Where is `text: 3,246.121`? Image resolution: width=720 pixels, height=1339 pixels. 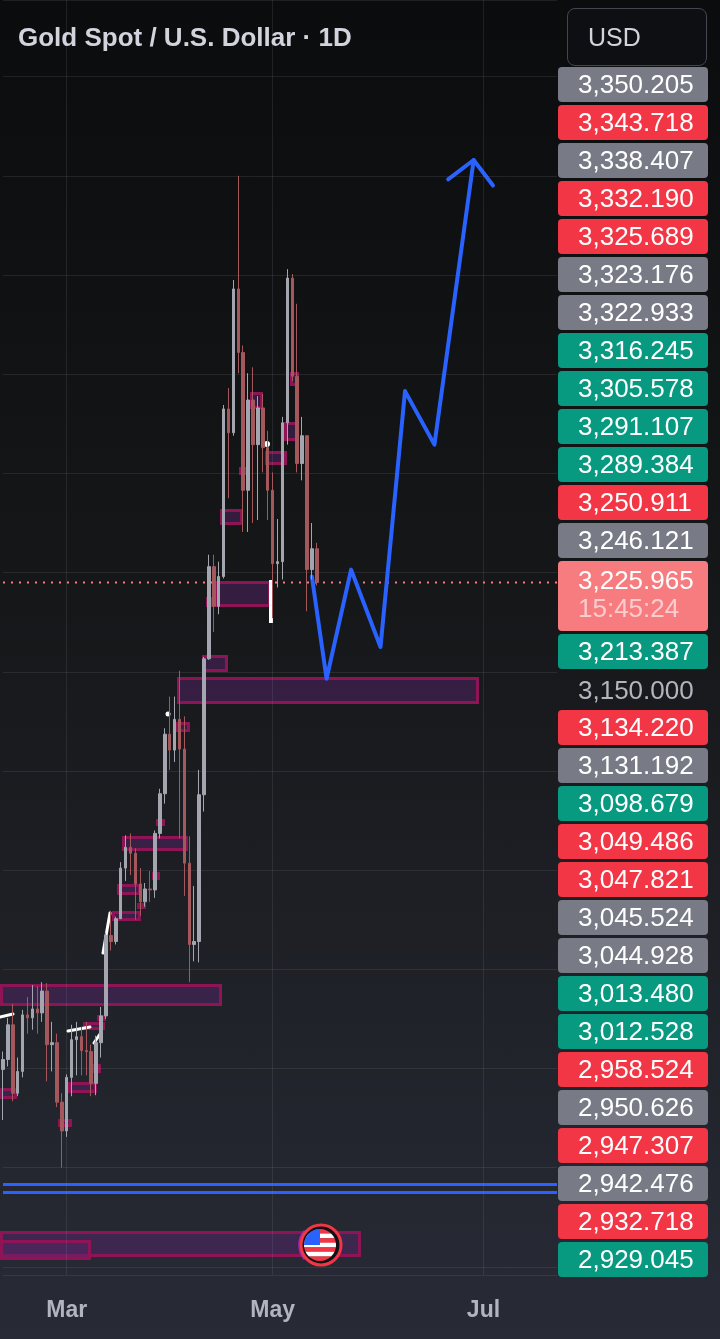
text: 3,246.121 is located at coordinates (636, 540).